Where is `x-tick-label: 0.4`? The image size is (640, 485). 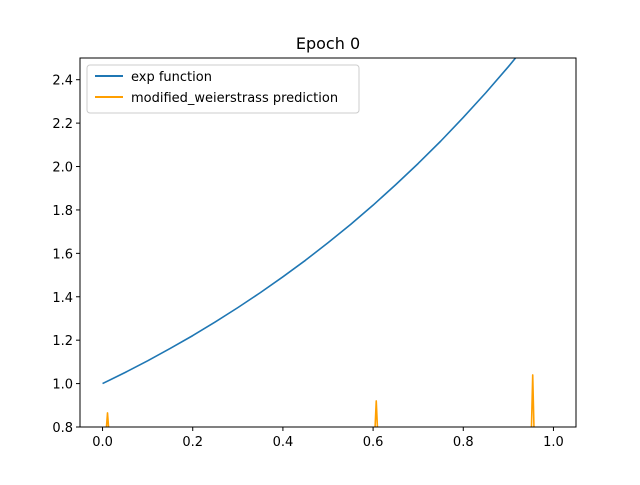 x-tick-label: 0.4 is located at coordinates (283, 442).